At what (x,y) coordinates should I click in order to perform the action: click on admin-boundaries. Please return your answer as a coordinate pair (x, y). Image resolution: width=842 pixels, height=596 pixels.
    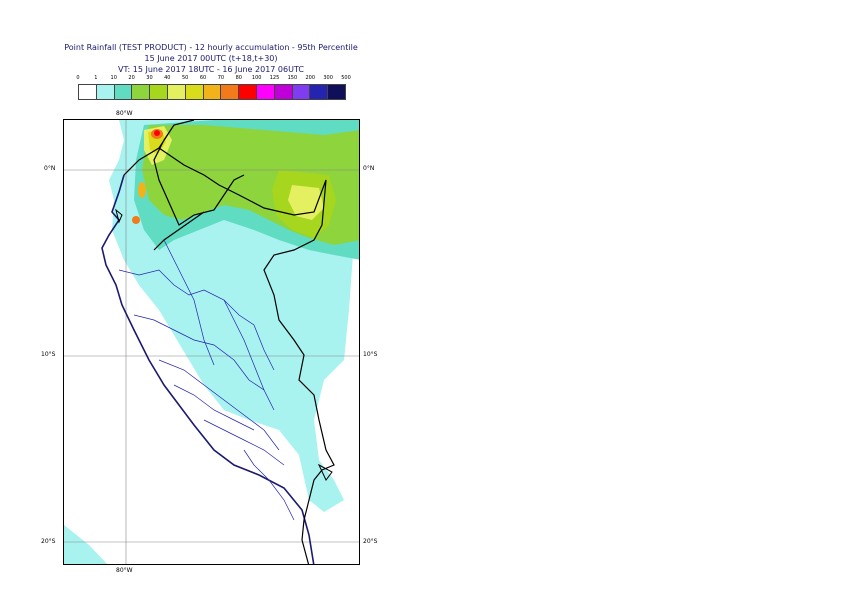
    Looking at the image, I should click on (206, 380).